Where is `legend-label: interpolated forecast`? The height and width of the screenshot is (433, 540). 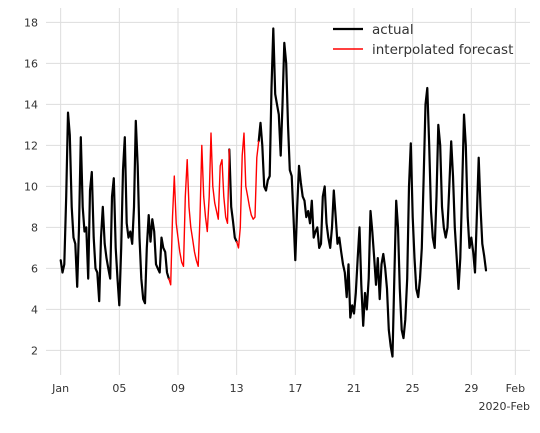
legend-label: interpolated forecast is located at coordinates (442, 50).